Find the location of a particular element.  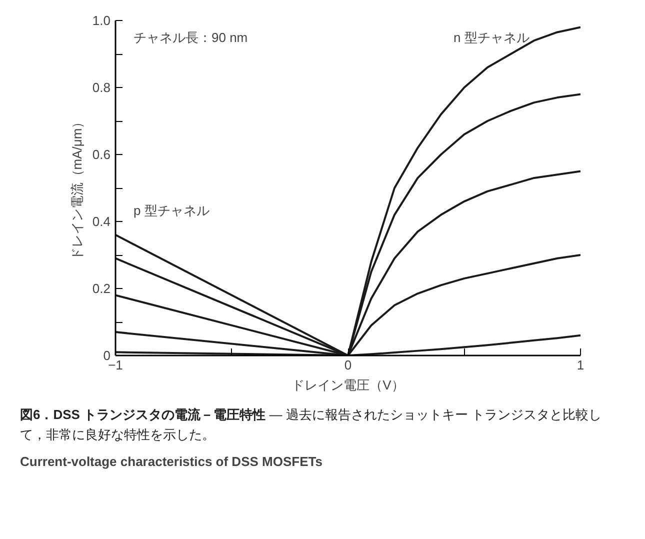

annotation: n 型チャネル is located at coordinates (492, 37).